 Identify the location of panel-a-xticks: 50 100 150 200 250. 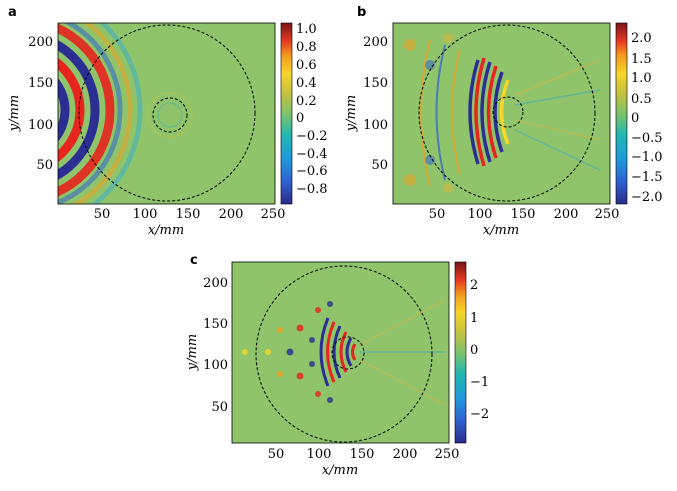
(190, 214).